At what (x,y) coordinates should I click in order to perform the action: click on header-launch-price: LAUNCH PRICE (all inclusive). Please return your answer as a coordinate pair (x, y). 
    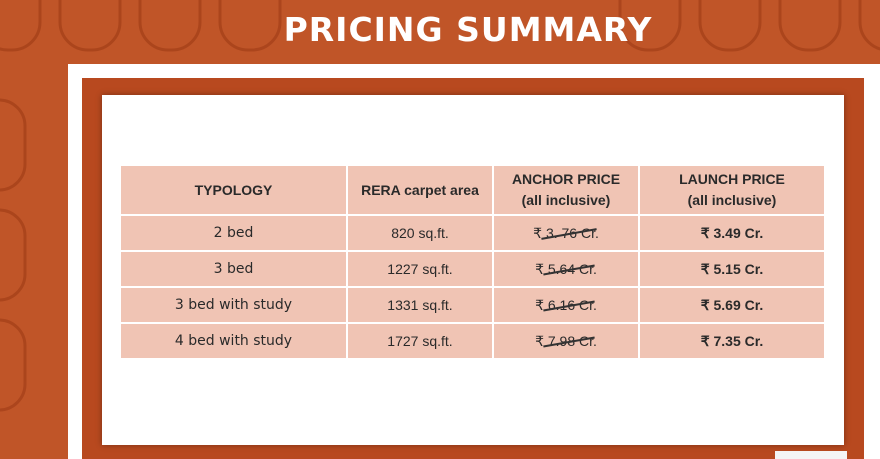
    Looking at the image, I should click on (731, 191).